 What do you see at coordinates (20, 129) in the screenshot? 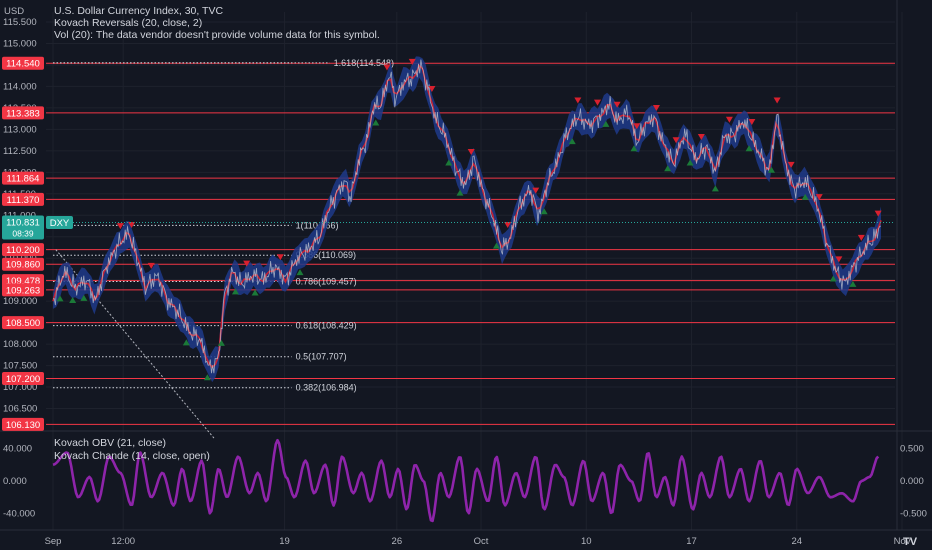
I see `price-axis-tick-label: 113.000` at bounding box center [20, 129].